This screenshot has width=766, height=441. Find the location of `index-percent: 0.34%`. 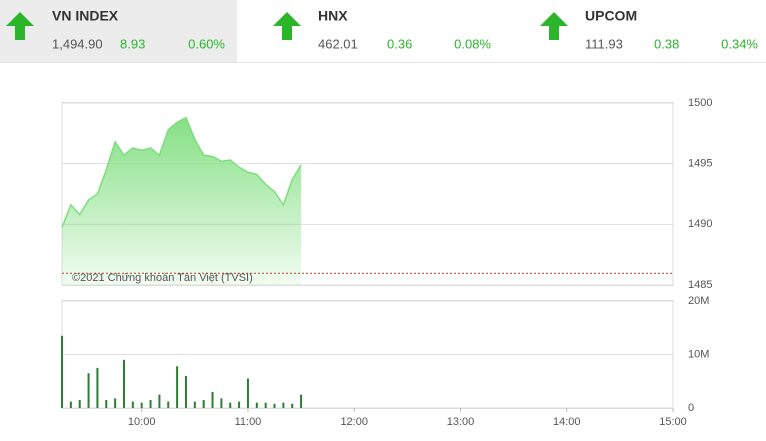

index-percent: 0.34% is located at coordinates (739, 43).